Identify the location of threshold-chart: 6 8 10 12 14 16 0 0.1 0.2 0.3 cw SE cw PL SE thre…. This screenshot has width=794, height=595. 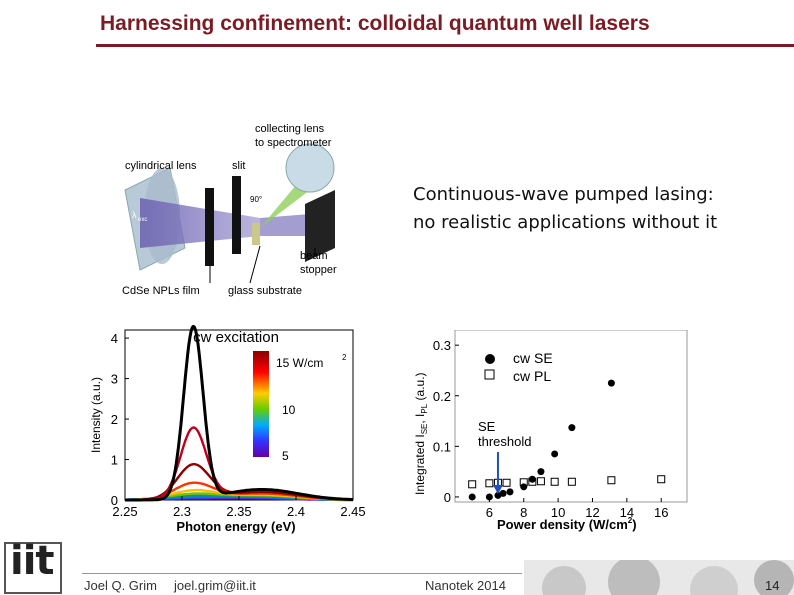
(550, 431).